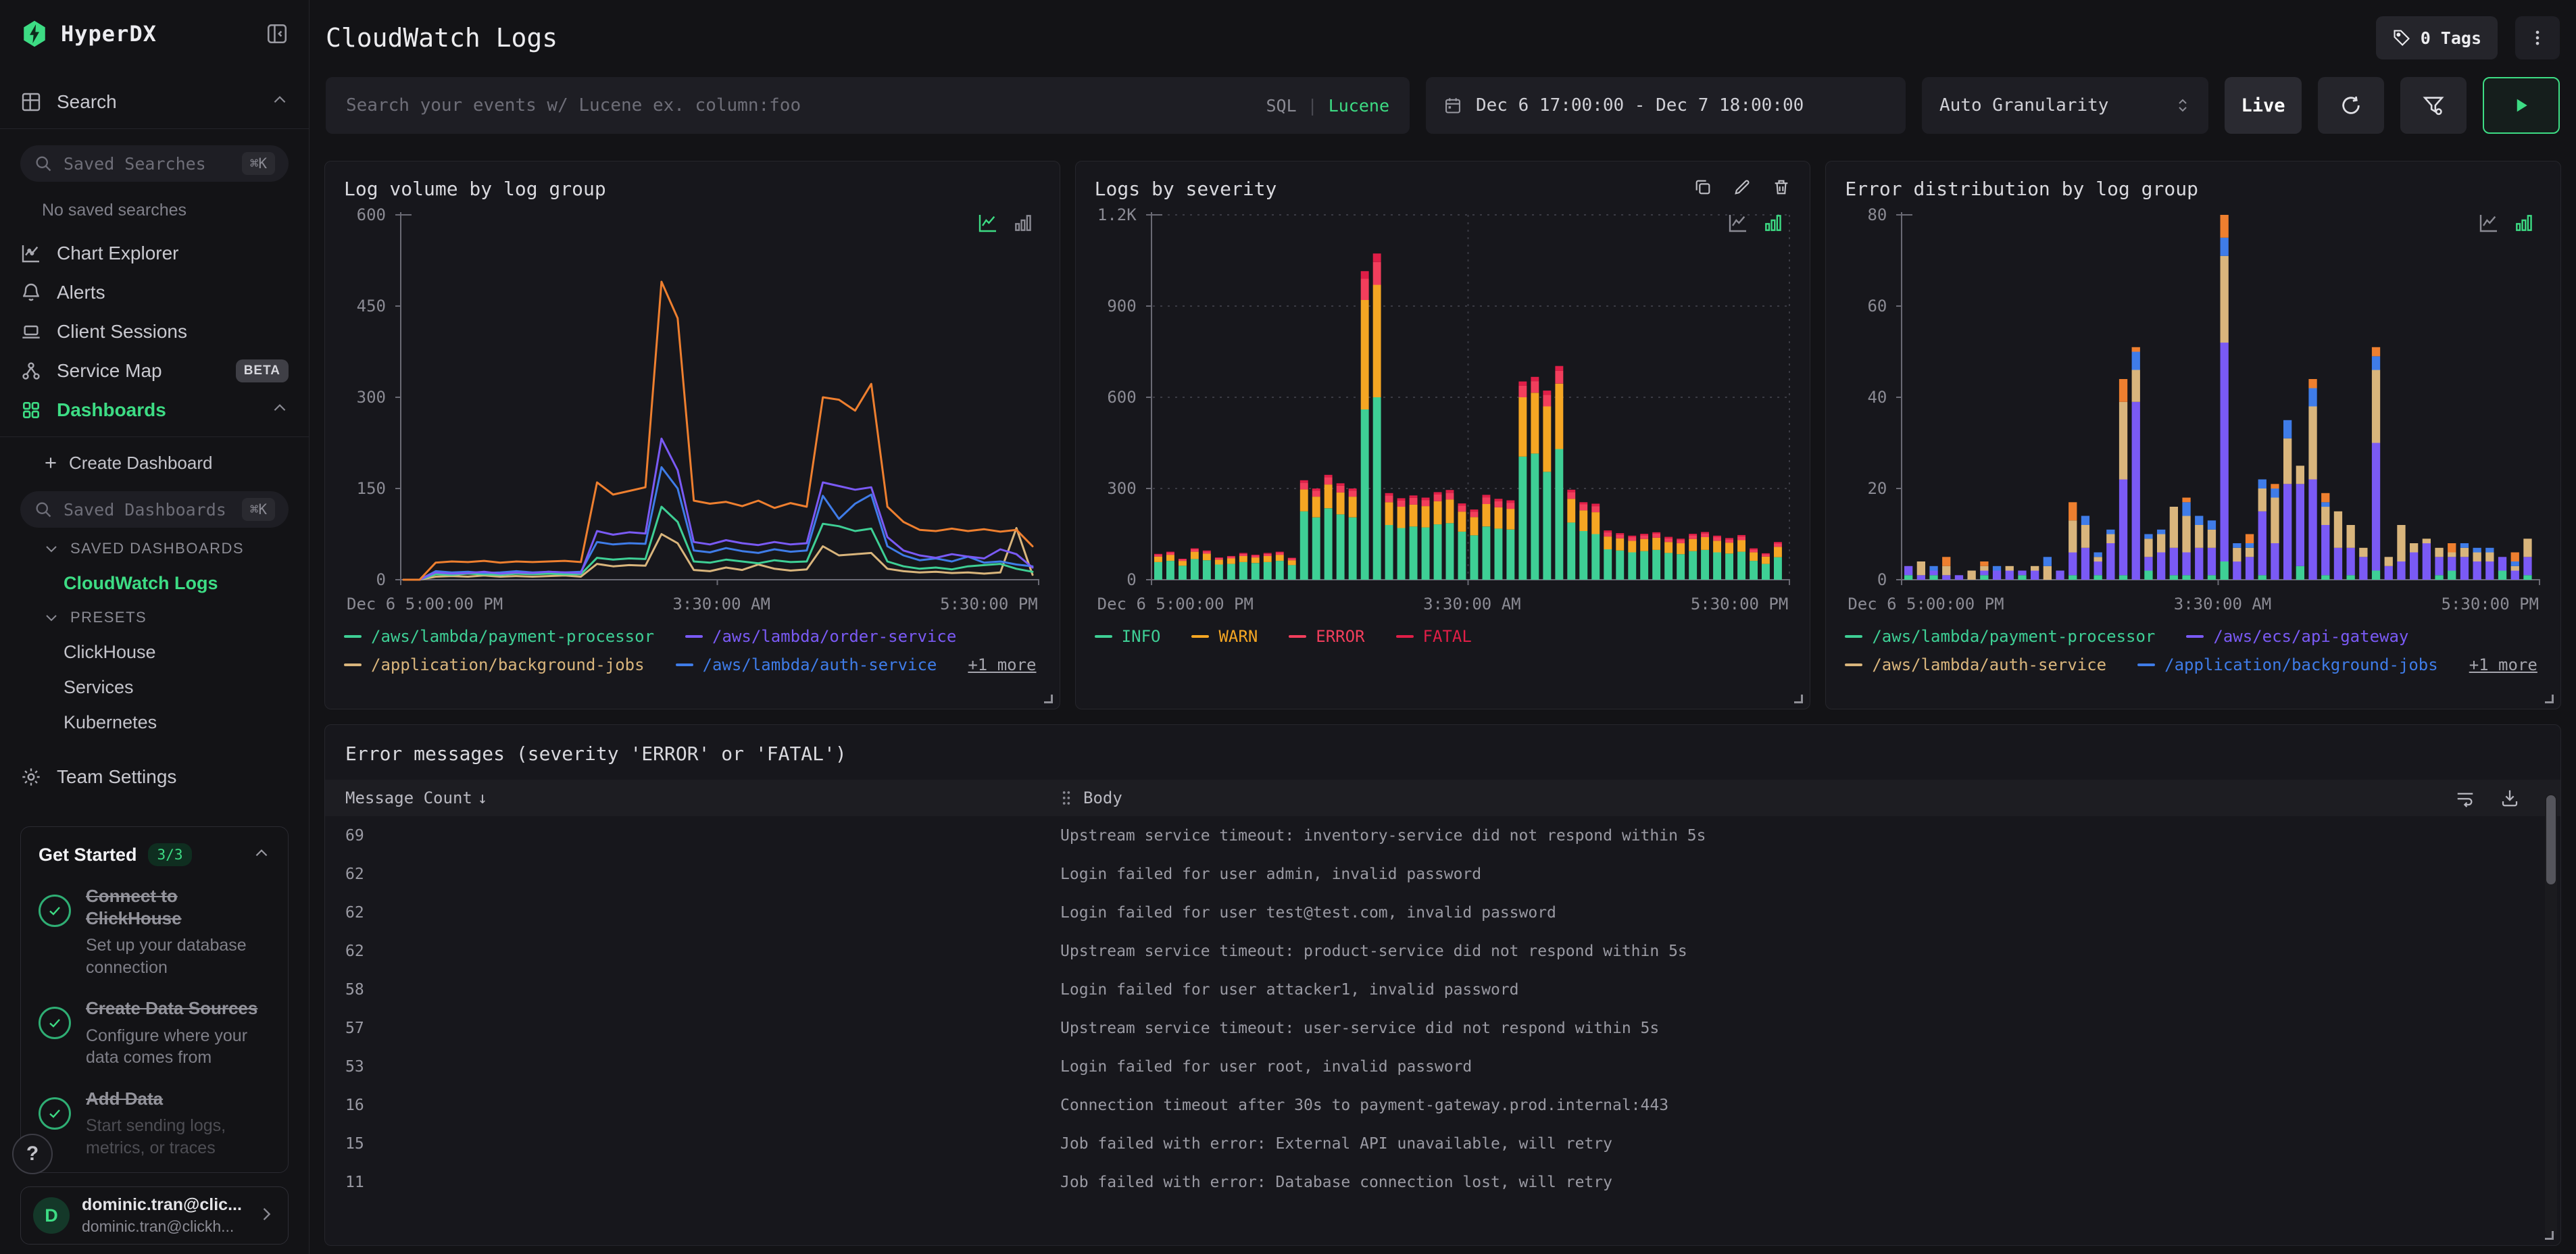  What do you see at coordinates (141, 582) in the screenshot?
I see `sidebar-link-cloudwatch-logs: CloudWatch Logs` at bounding box center [141, 582].